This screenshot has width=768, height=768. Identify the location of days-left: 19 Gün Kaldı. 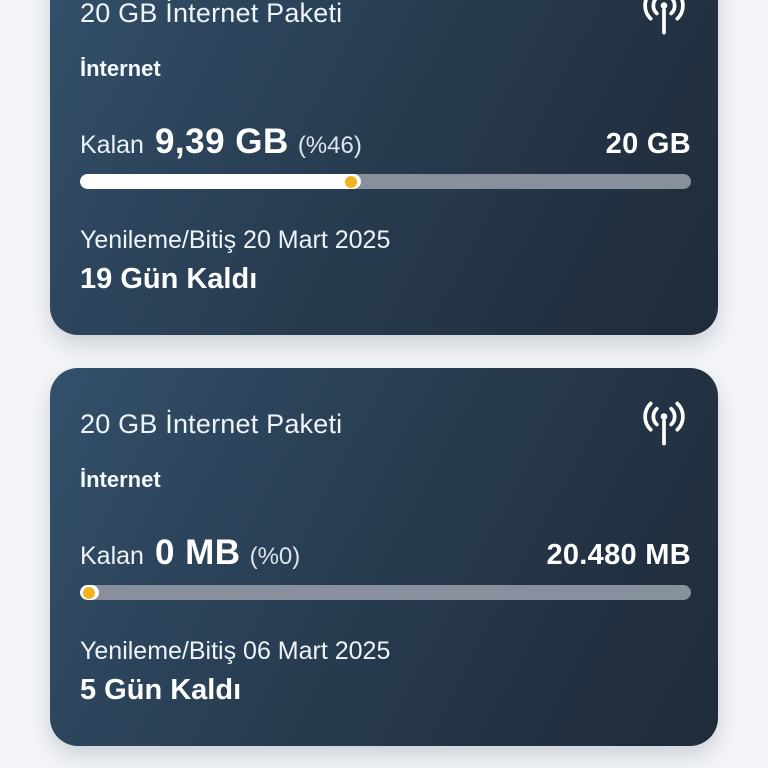
(169, 279).